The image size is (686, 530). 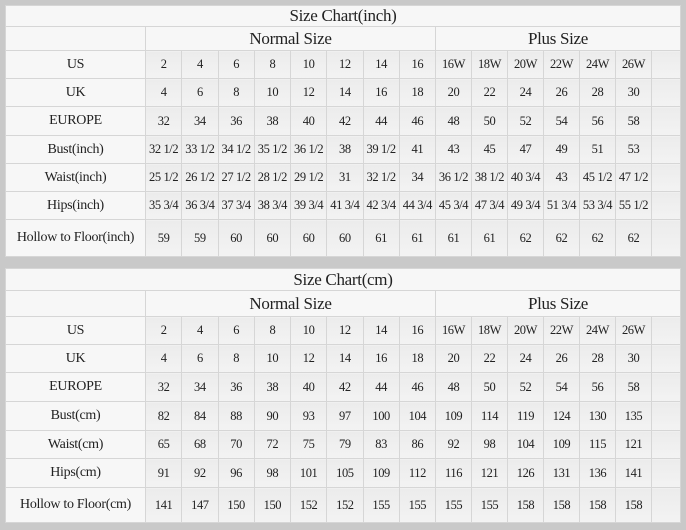 What do you see at coordinates (272, 64) in the screenshot?
I see `size-cell: 8` at bounding box center [272, 64].